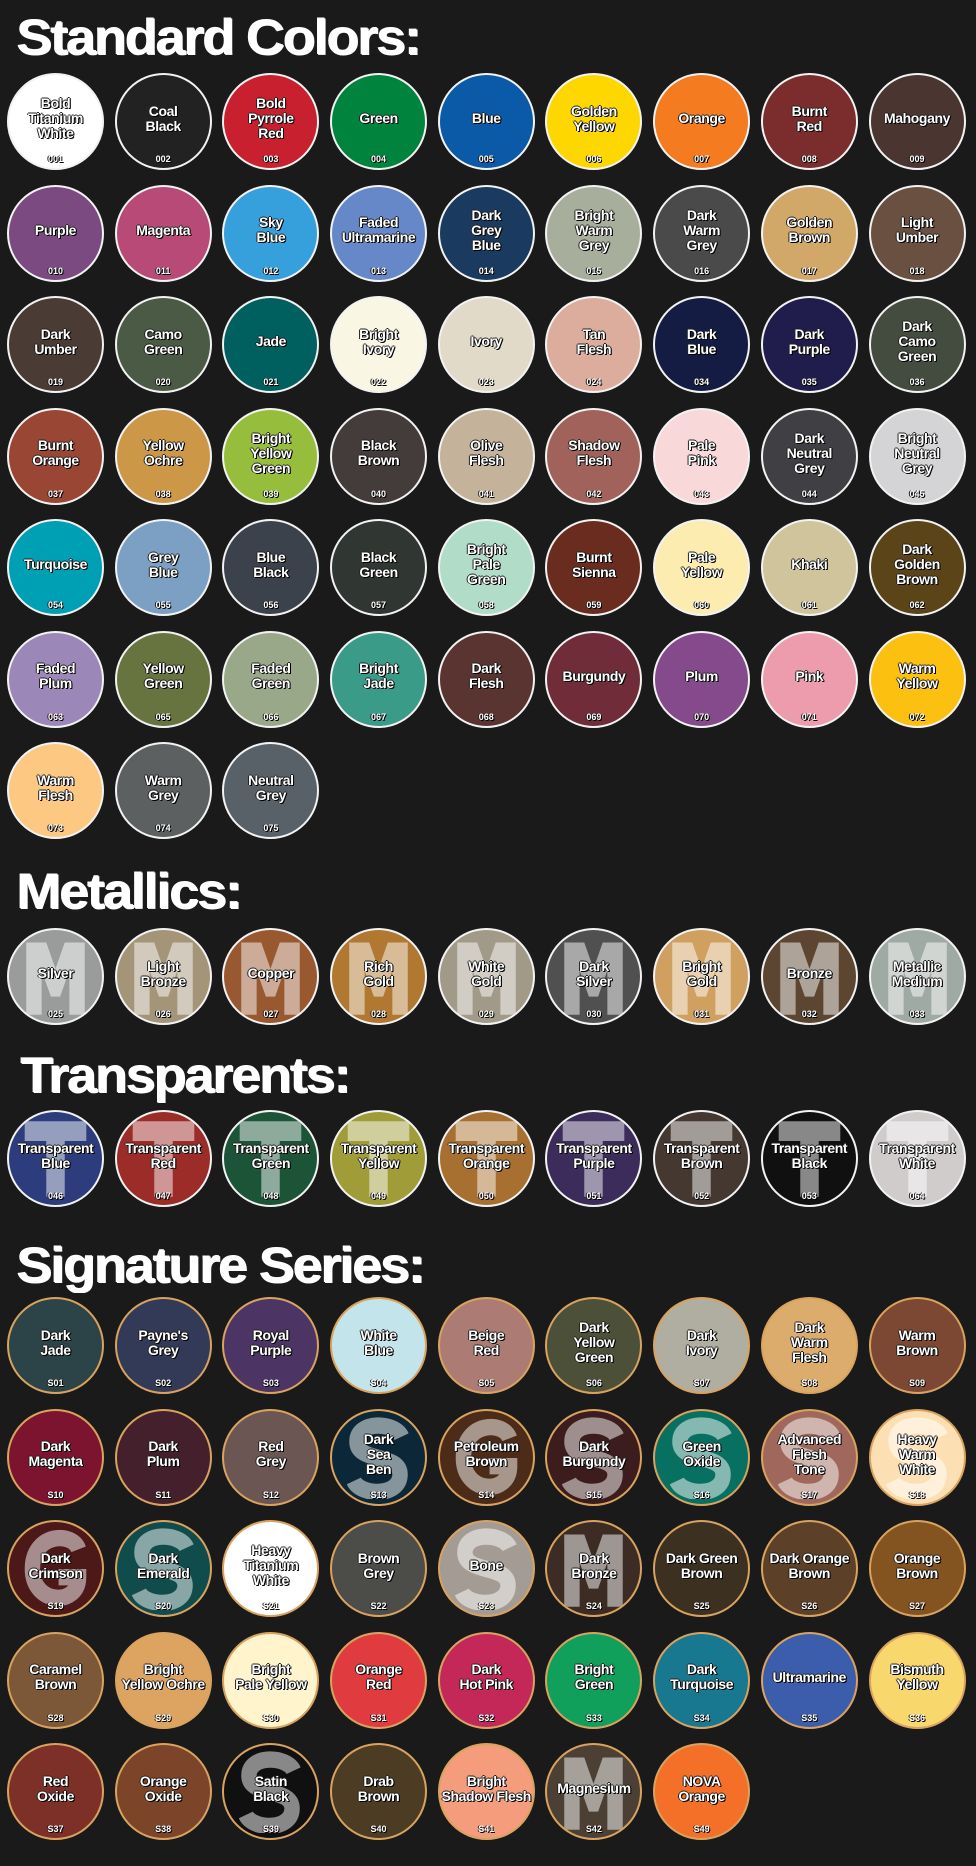 This screenshot has height=1866, width=976. Describe the element at coordinates (271, 567) in the screenshot. I see `color-swatch-056: Blue Black 056` at that location.